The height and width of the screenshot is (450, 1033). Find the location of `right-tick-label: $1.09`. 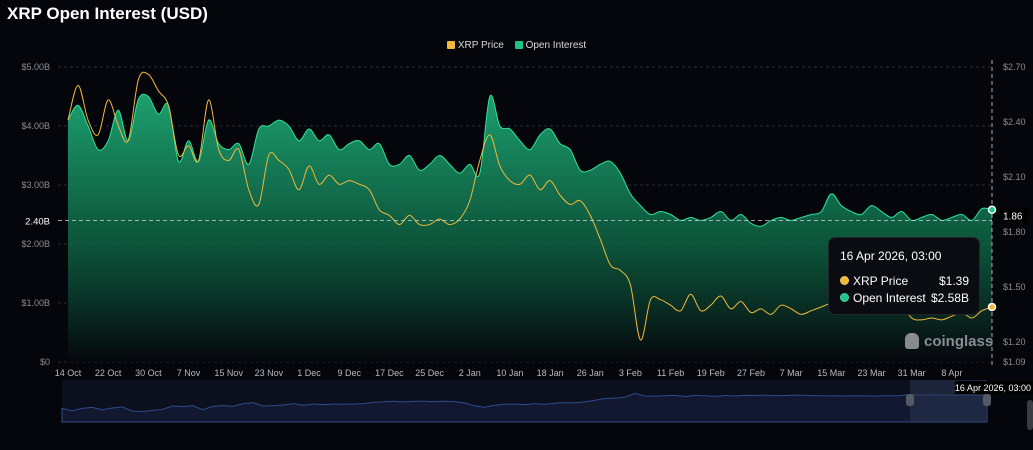

right-tick-label: $1.09 is located at coordinates (1014, 362).